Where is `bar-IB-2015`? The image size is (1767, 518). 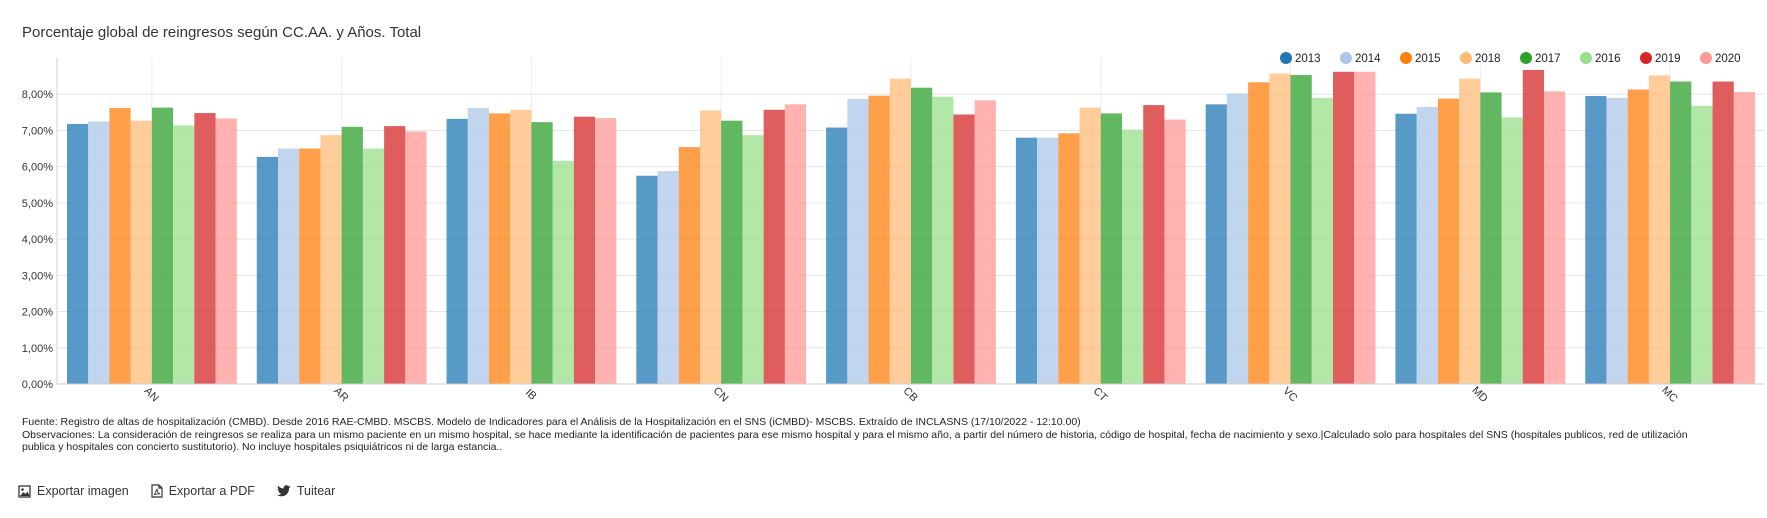
bar-IB-2015 is located at coordinates (500, 249).